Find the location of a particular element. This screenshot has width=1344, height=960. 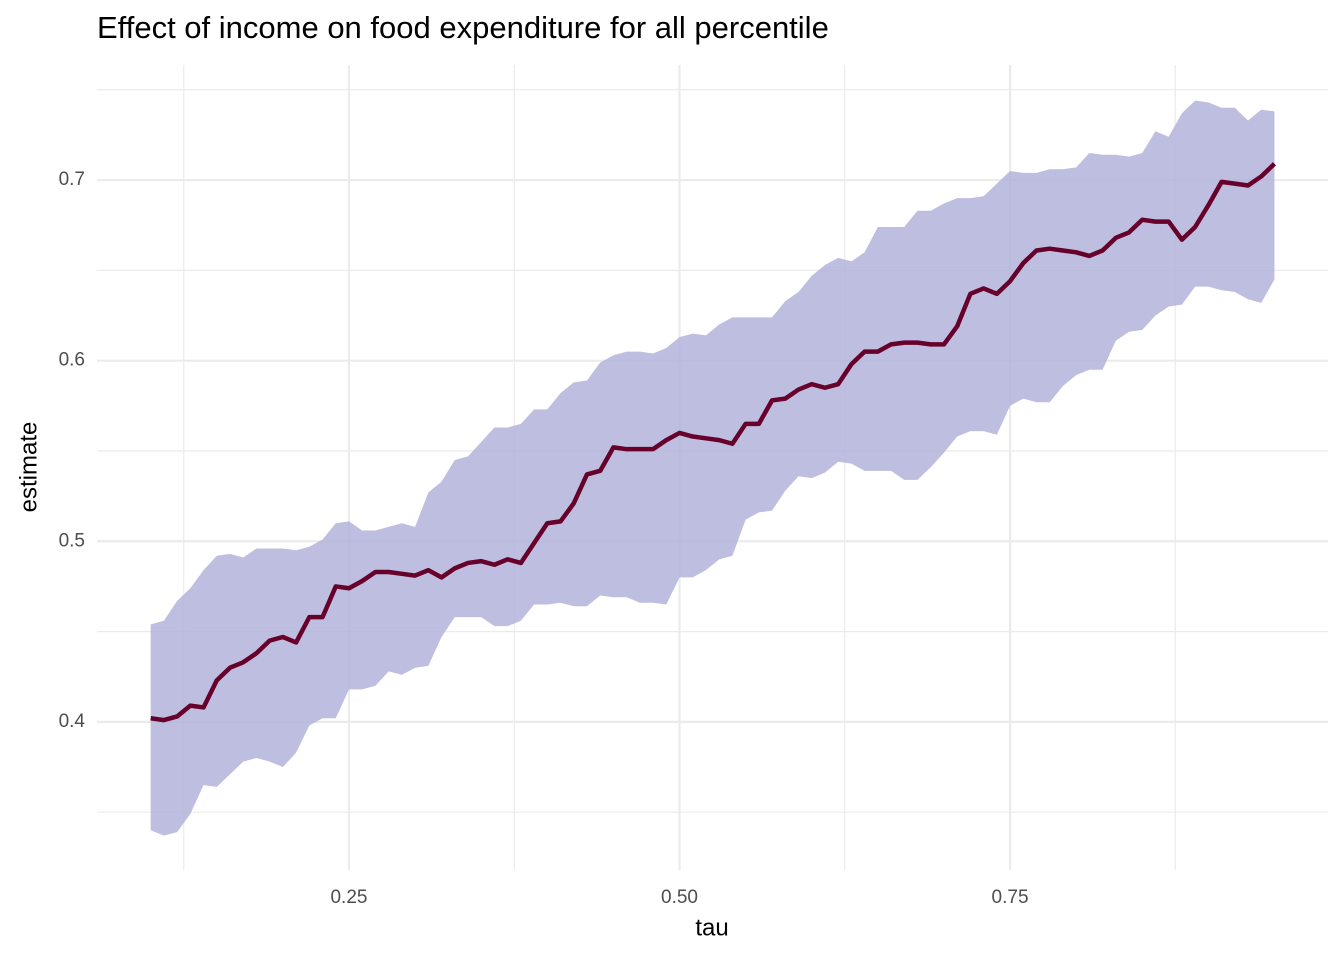

y-tick-label: 0.6 is located at coordinates (72, 360).